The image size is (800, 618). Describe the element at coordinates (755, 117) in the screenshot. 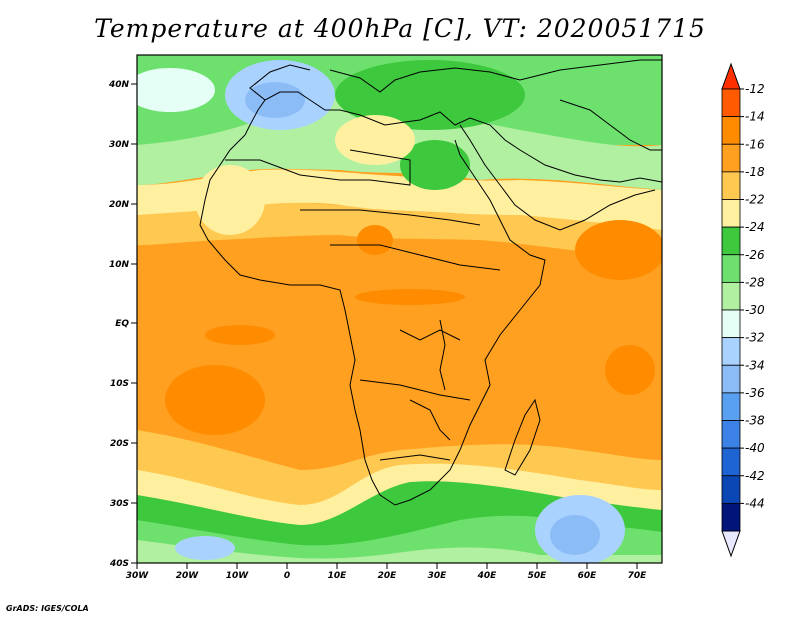

I see `colorbar-label: -14` at that location.